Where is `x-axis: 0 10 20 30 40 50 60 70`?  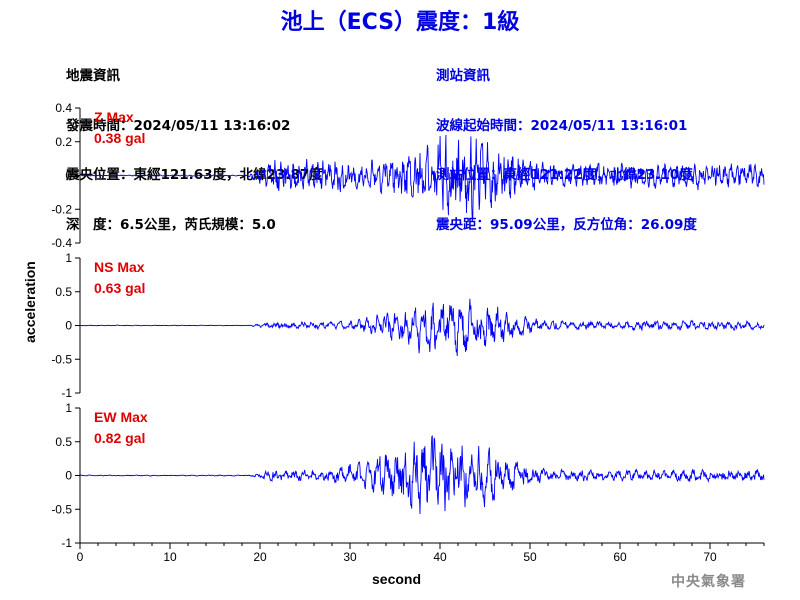 x-axis: 0 10 20 30 40 50 60 70 is located at coordinates (421, 553).